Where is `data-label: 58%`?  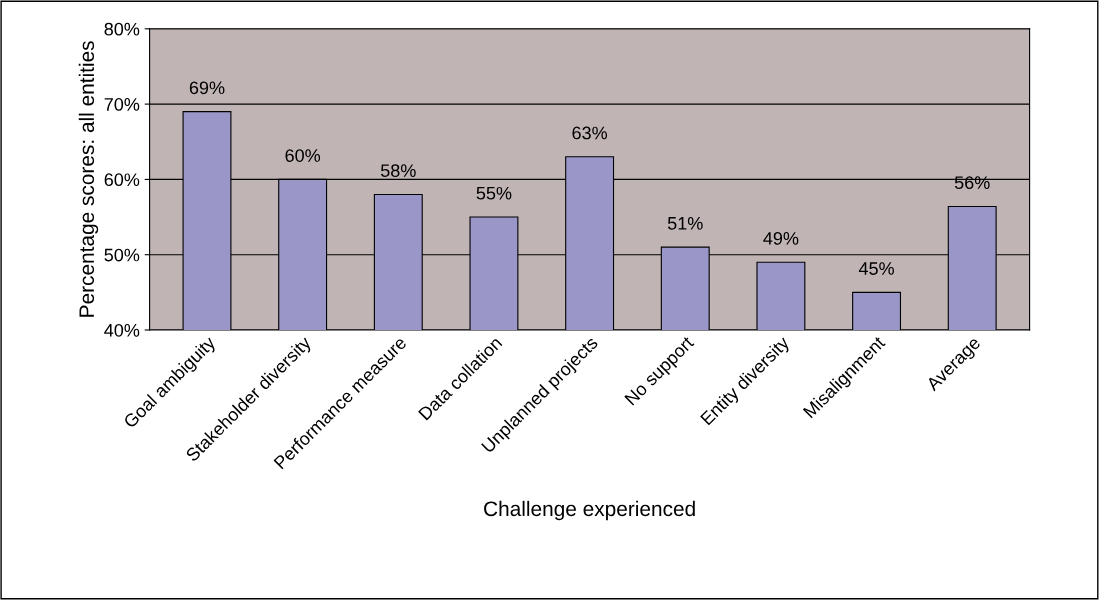
data-label: 58% is located at coordinates (398, 170).